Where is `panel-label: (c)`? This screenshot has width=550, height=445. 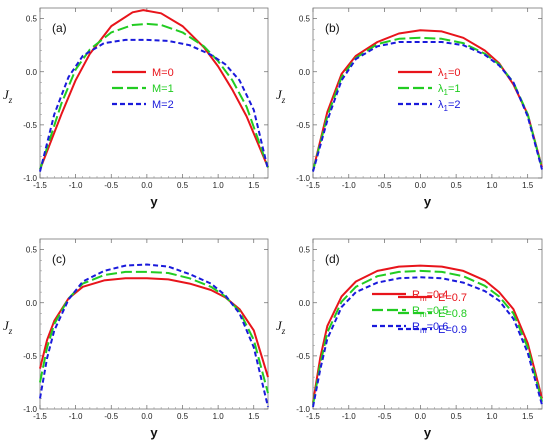
panel-label: (c) is located at coordinates (59, 259).